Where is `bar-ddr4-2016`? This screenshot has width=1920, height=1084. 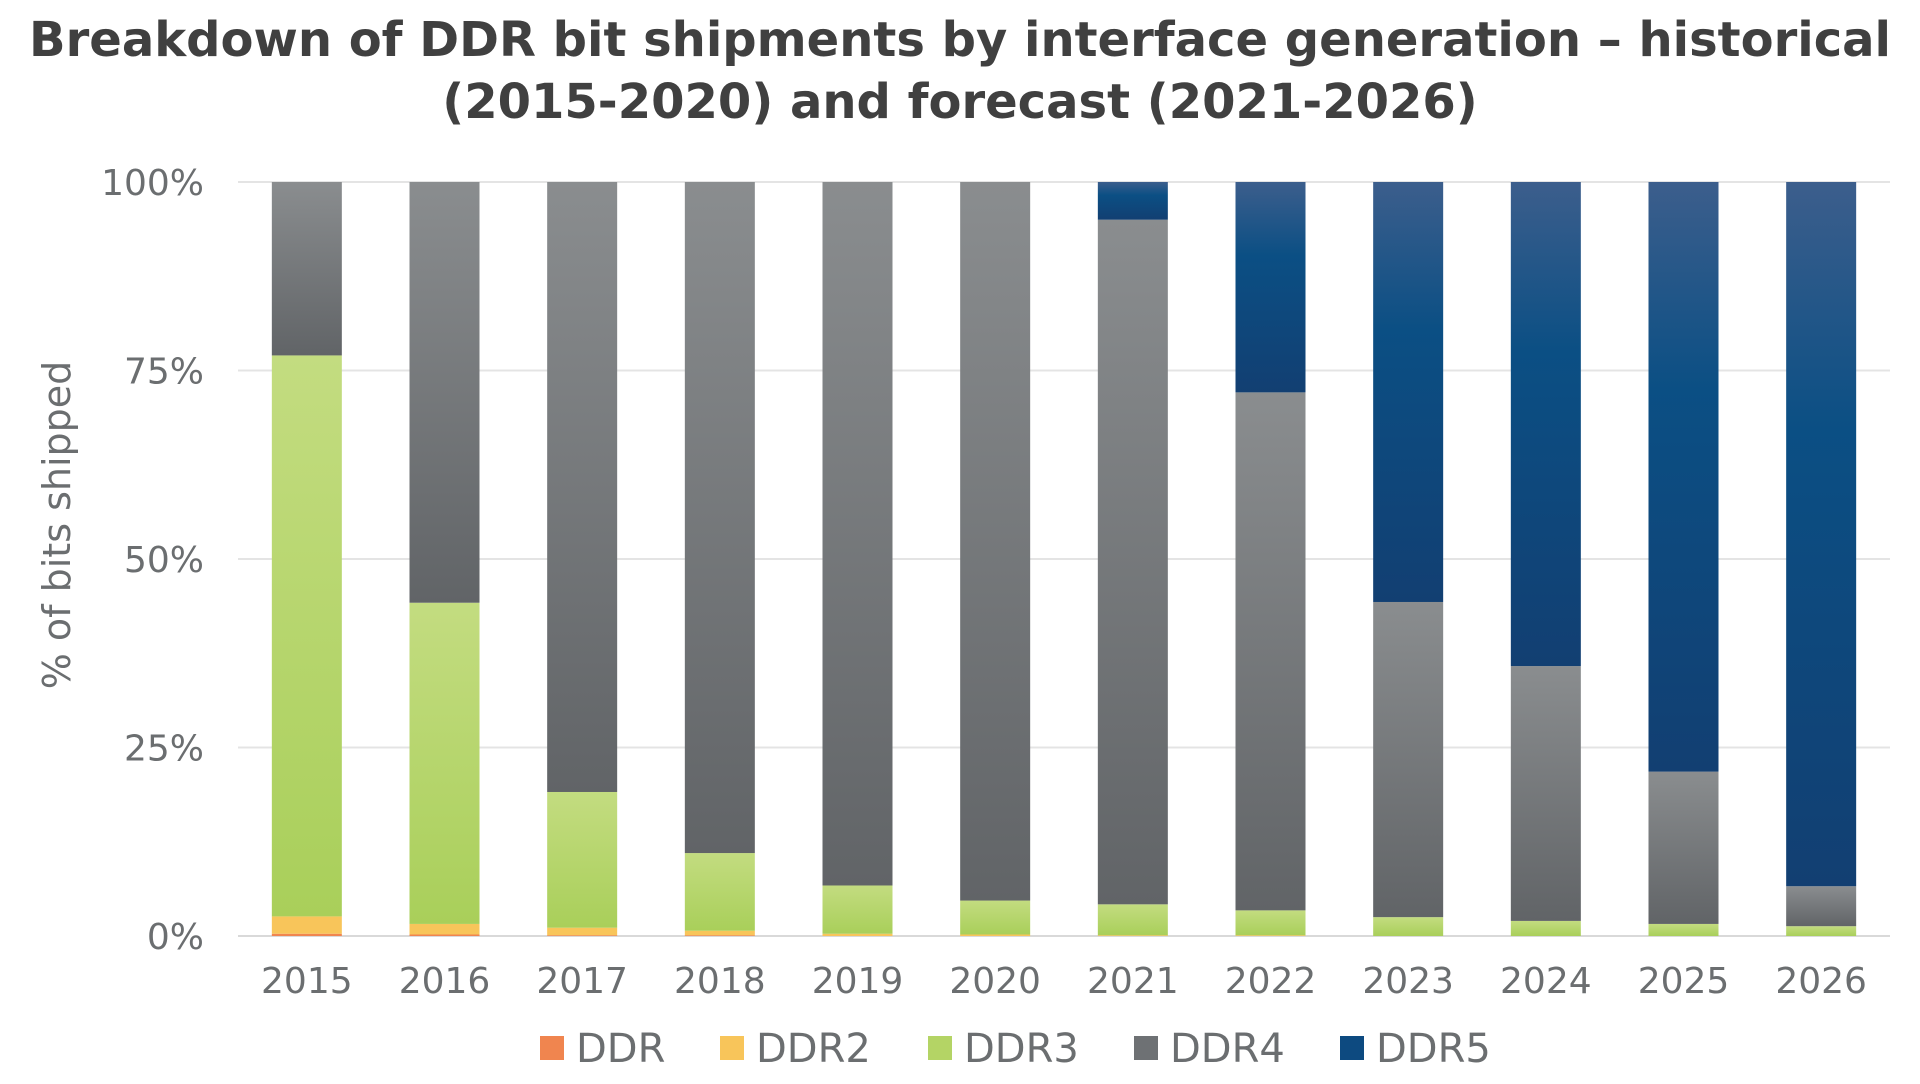 bar-ddr4-2016 is located at coordinates (444, 392).